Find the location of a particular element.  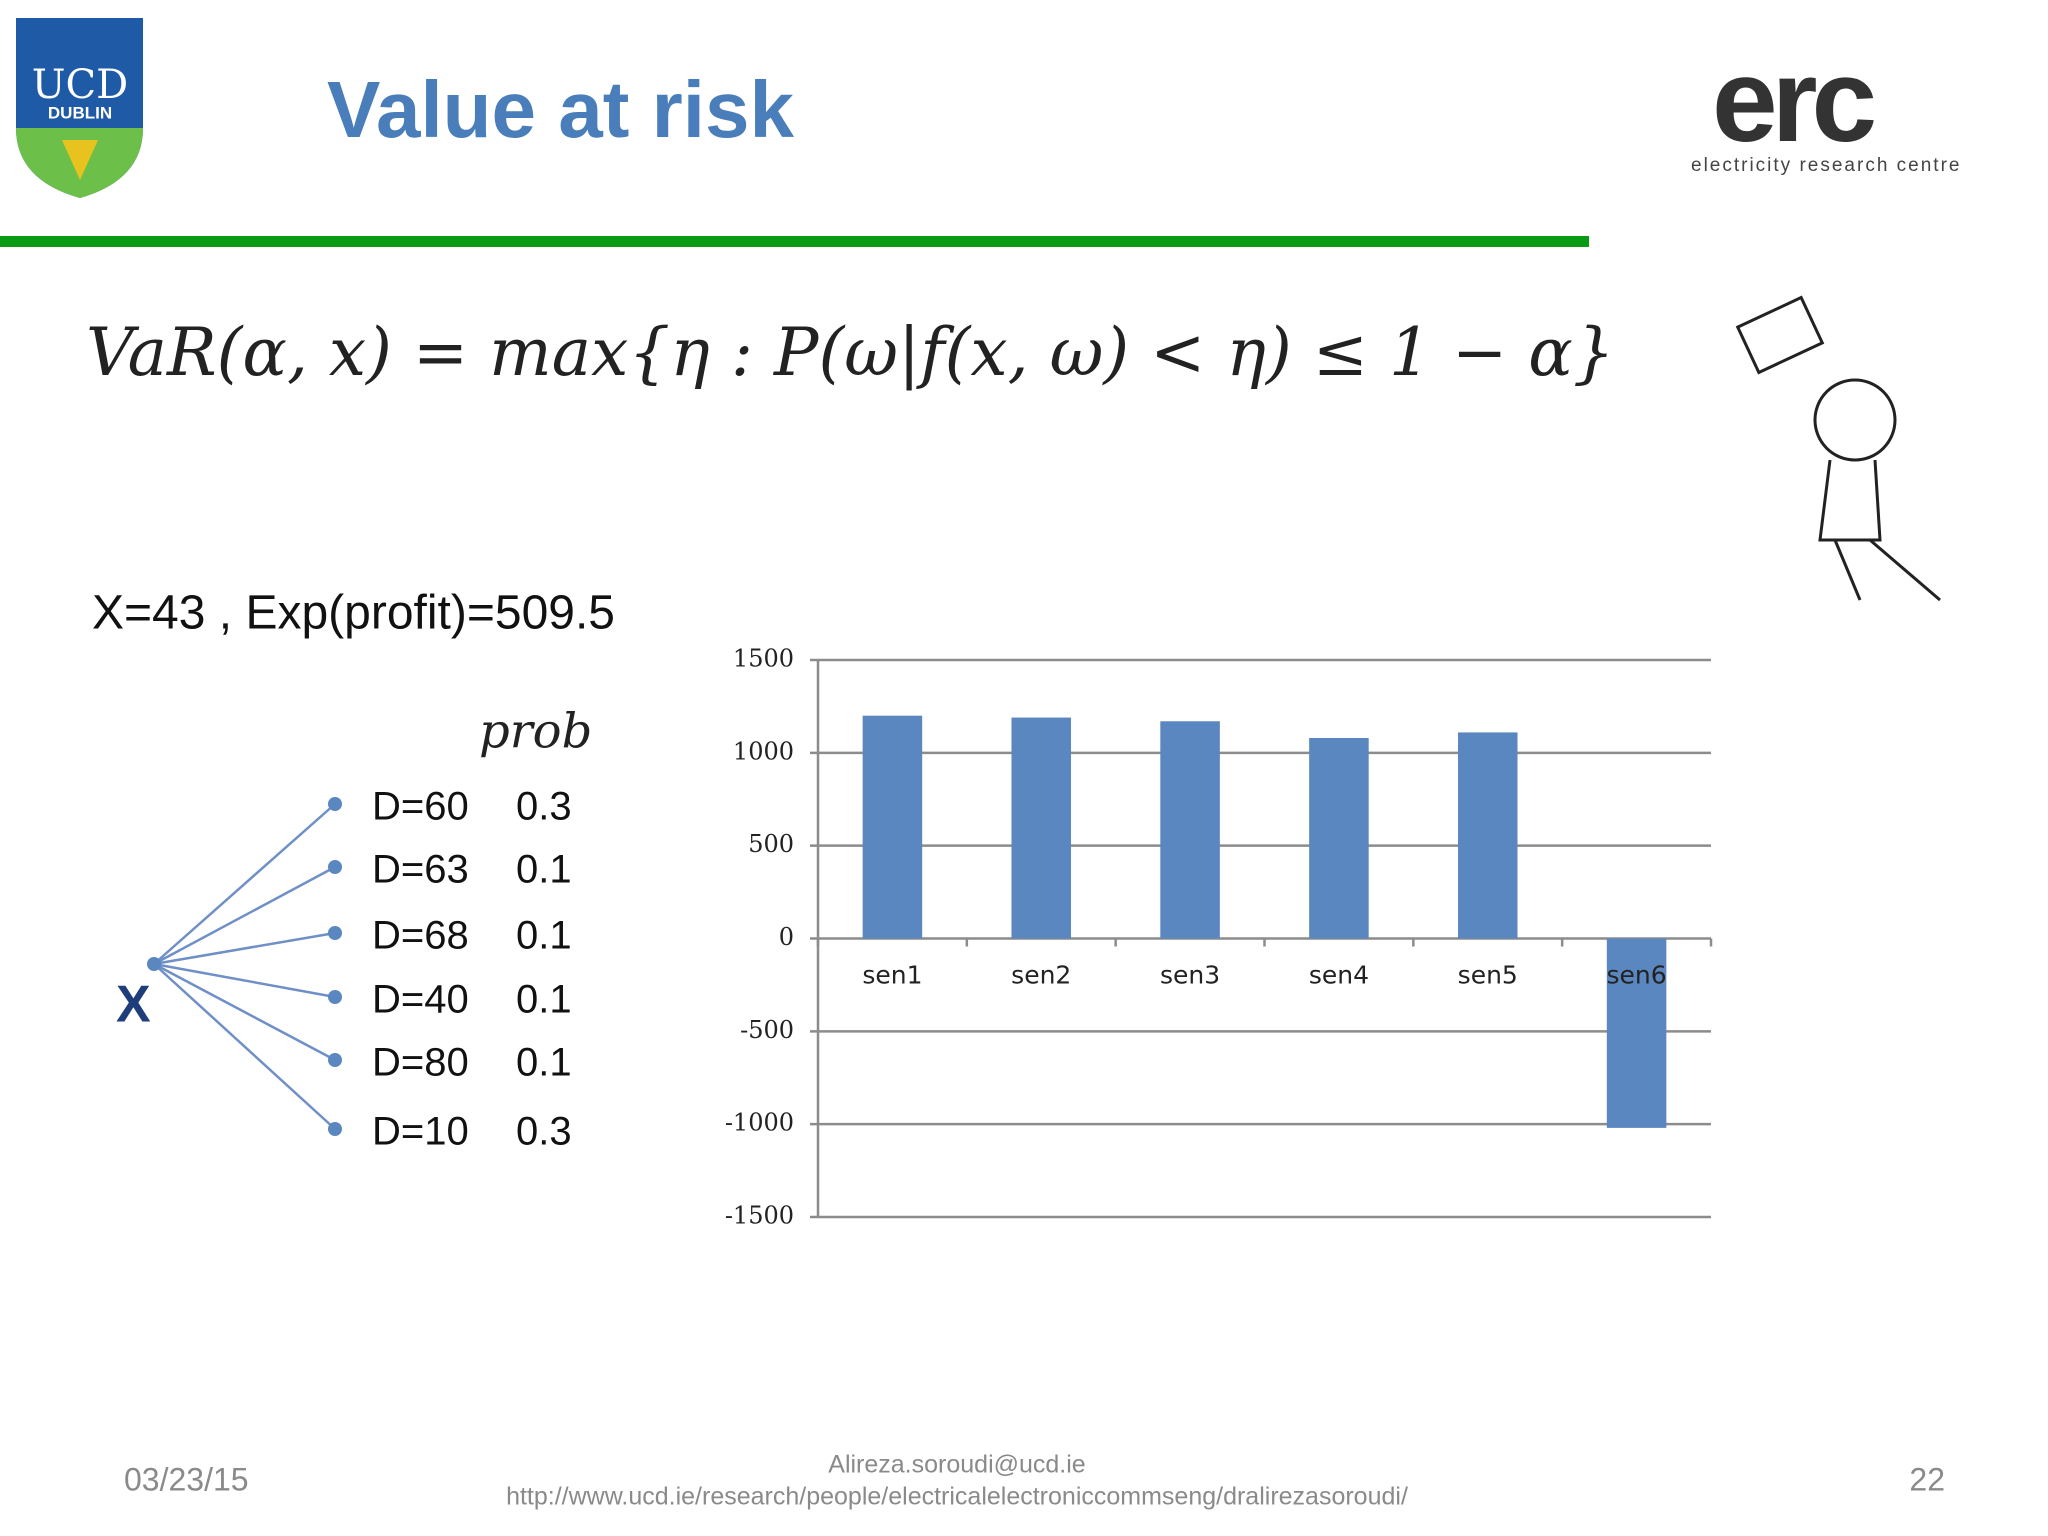

branch-label: D=10 is located at coordinates (420, 1132).